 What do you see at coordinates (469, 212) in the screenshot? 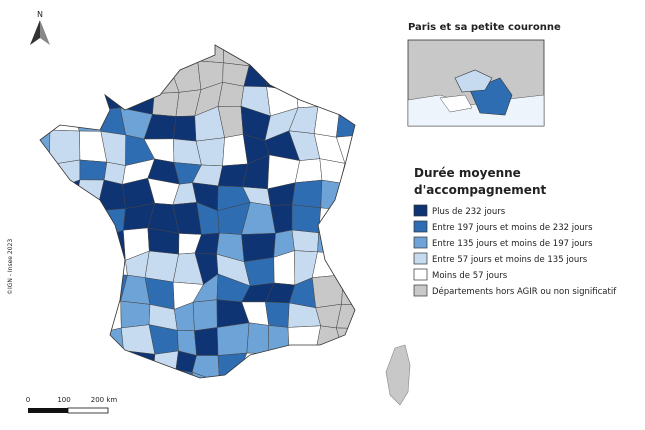
I see `legend-label: Plus de 232 jours` at bounding box center [469, 212].